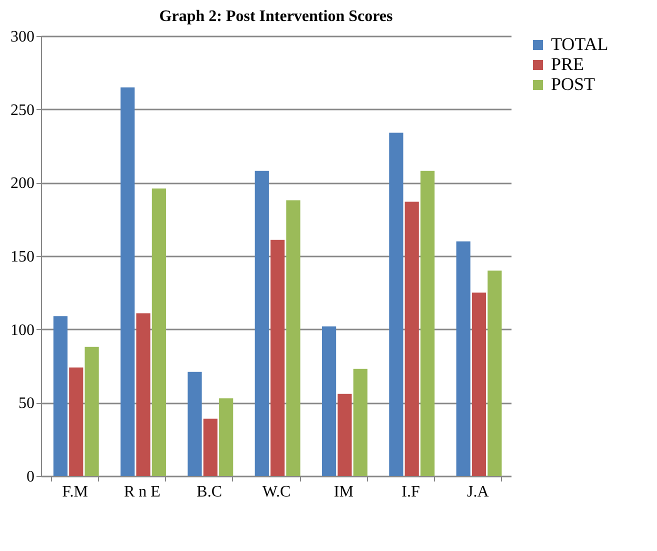 This screenshot has height=551, width=657. What do you see at coordinates (209, 492) in the screenshot?
I see `x-tick-label: B.C` at bounding box center [209, 492].